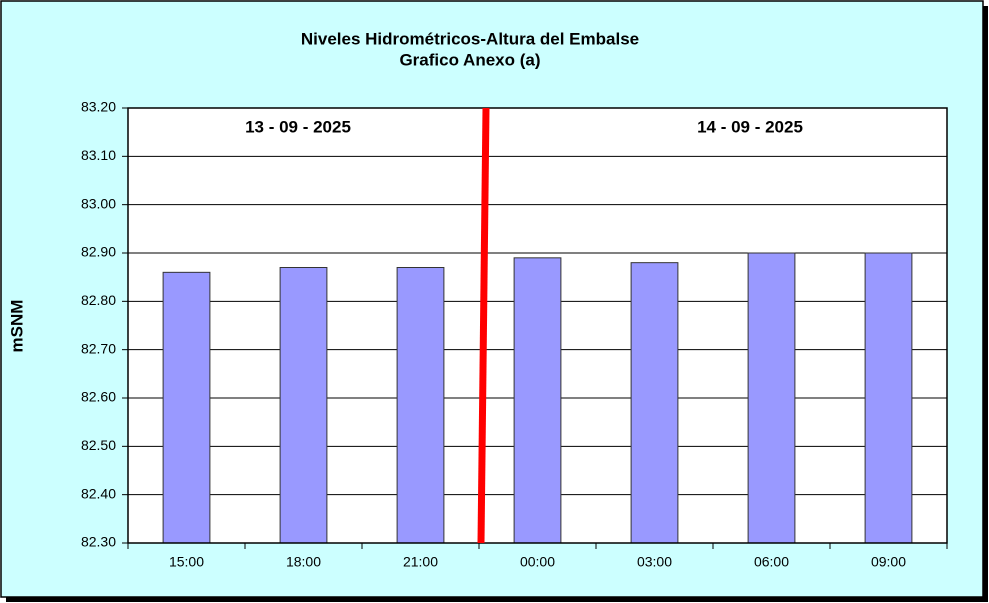 Image resolution: width=989 pixels, height=603 pixels. What do you see at coordinates (654, 562) in the screenshot?
I see `x-tick-label: 03:00` at bounding box center [654, 562].